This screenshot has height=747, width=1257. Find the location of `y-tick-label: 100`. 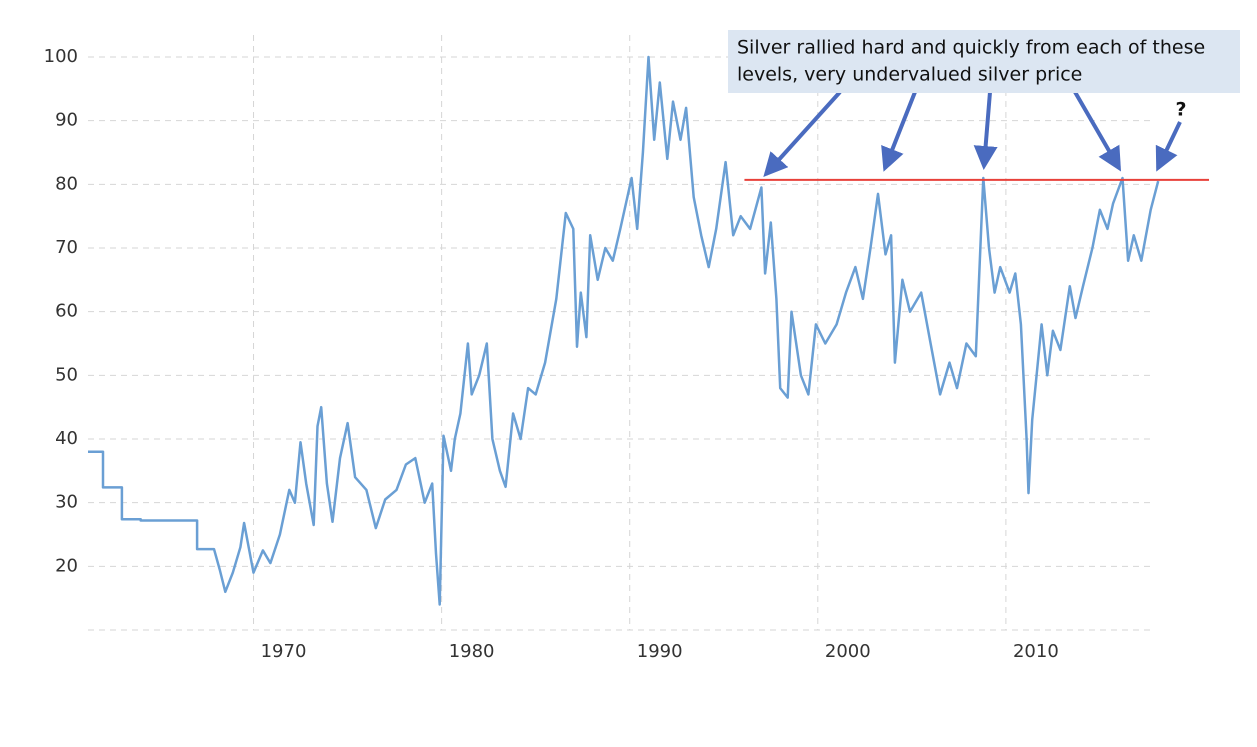

y-tick-label: 100 is located at coordinates (61, 56).